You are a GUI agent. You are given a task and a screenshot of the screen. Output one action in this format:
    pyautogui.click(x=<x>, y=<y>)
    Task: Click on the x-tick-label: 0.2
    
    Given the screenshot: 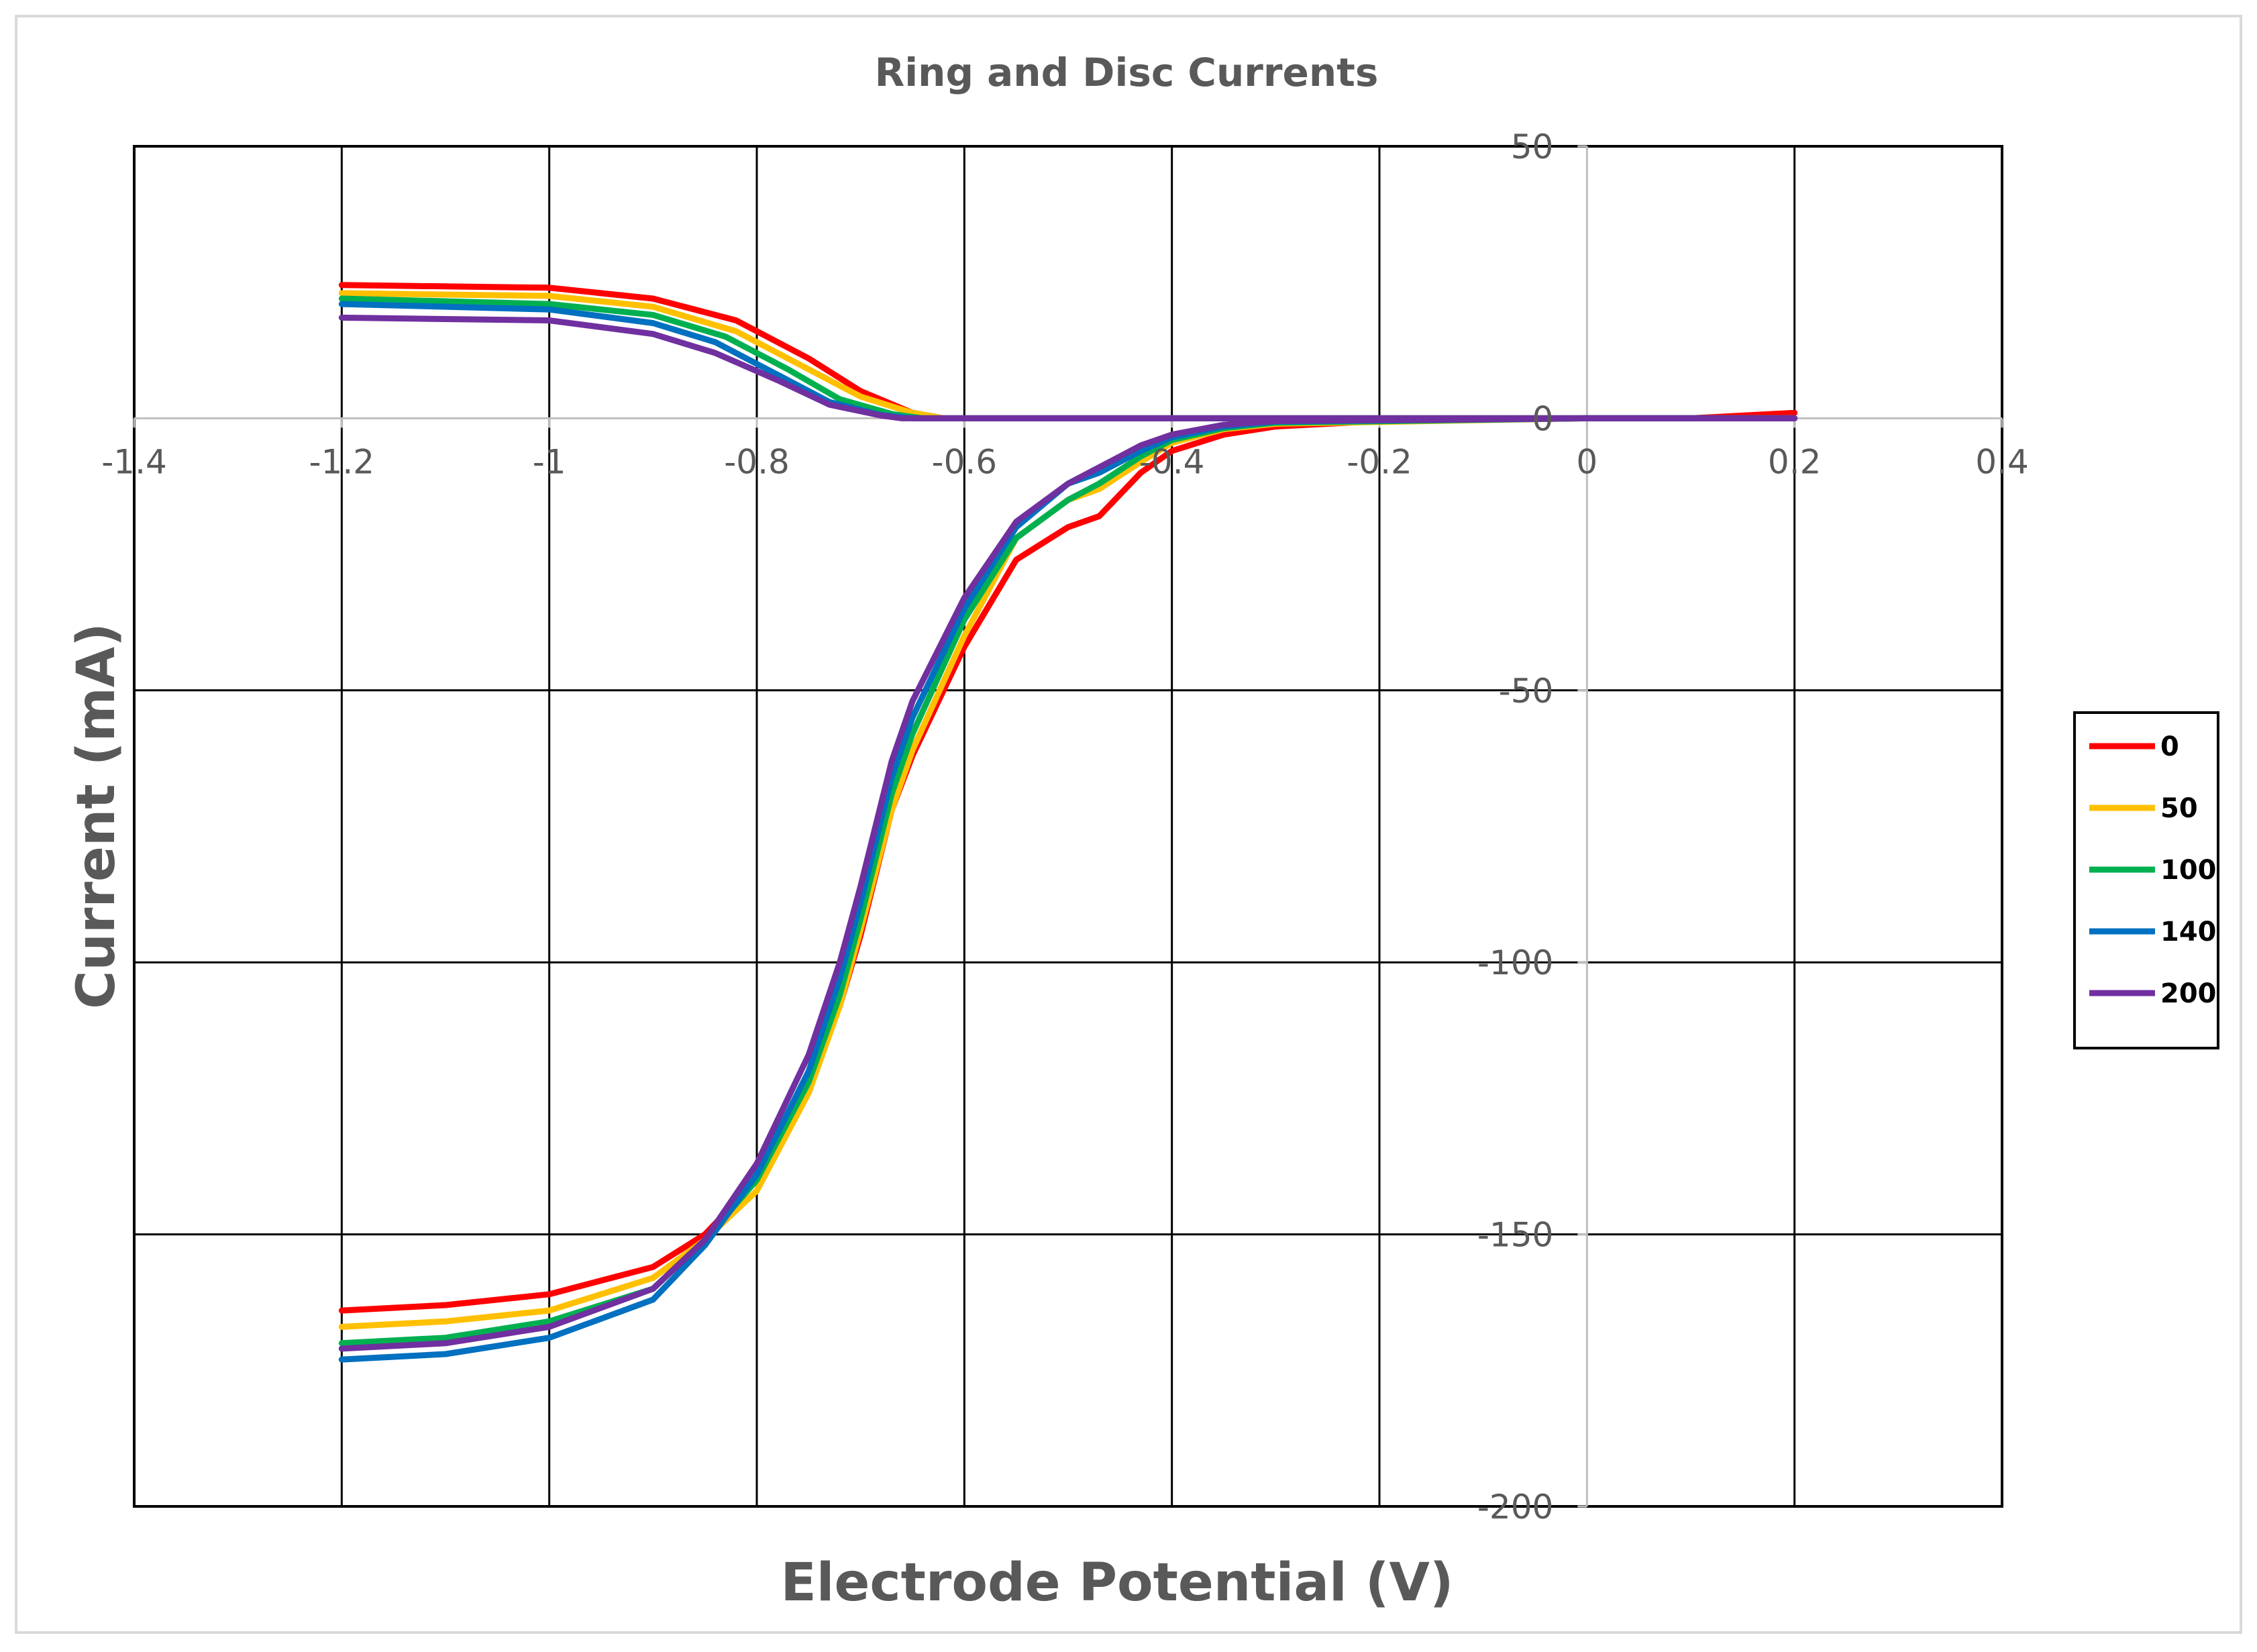 What is the action you would take?
    pyautogui.click(x=1795, y=461)
    